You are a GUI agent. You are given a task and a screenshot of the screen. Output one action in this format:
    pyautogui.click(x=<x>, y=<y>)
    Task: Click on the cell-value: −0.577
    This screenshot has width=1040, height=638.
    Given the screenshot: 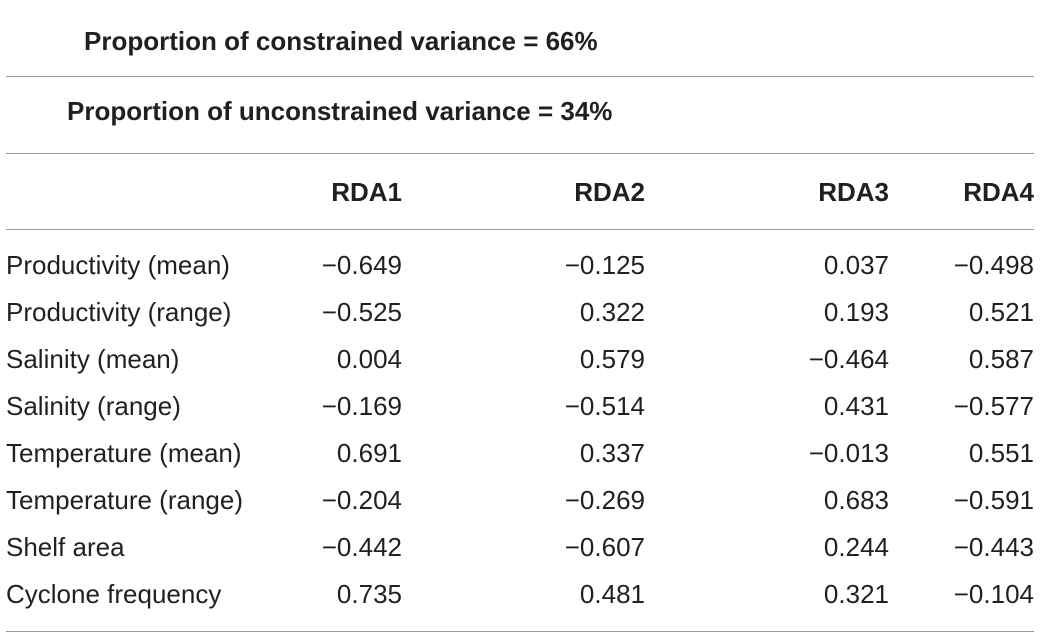 What is the action you would take?
    pyautogui.click(x=993, y=406)
    